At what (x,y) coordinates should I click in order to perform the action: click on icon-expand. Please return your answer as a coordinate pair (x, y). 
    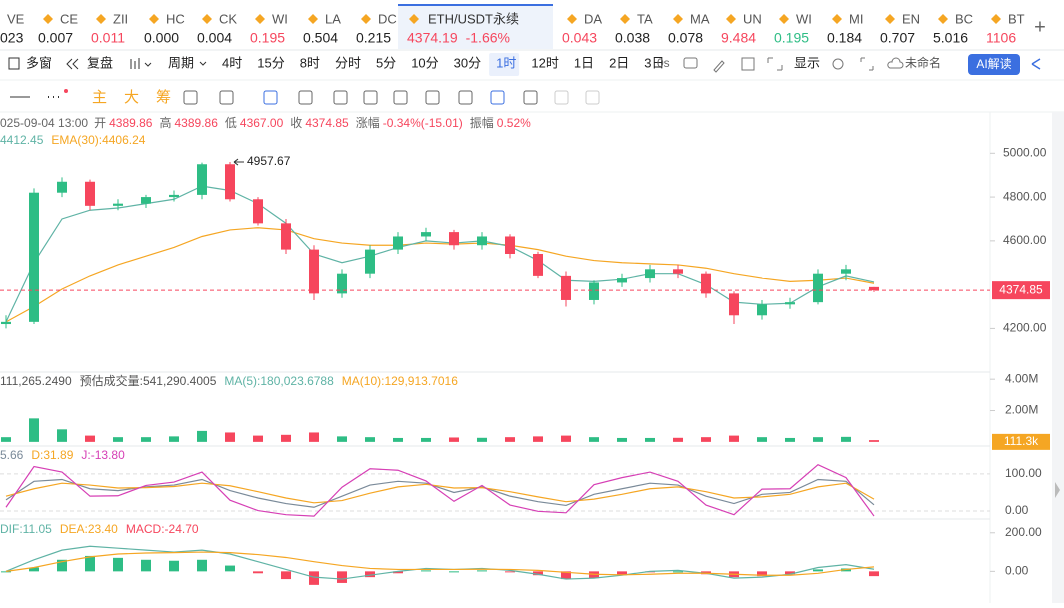
    Looking at the image, I should click on (775, 64).